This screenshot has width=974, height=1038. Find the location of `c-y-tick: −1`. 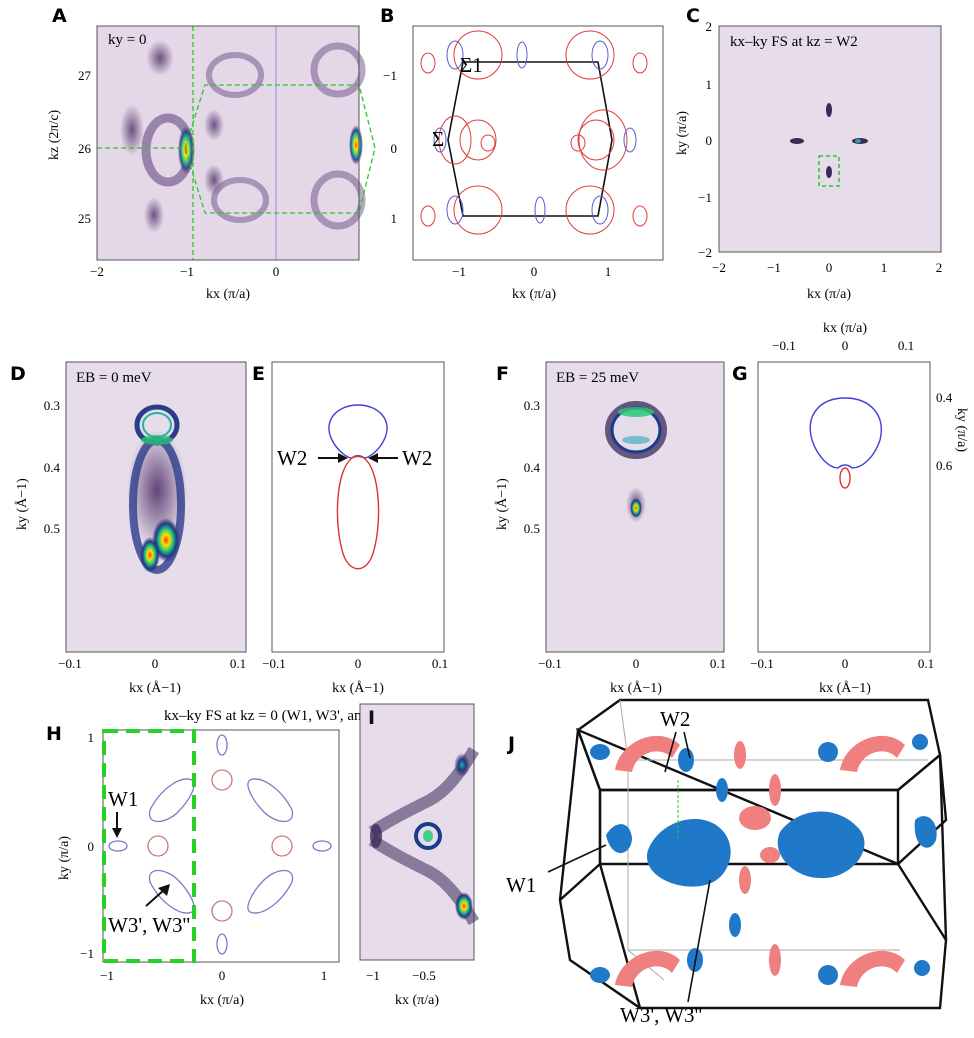

c-y-tick: −1 is located at coordinates (705, 197).